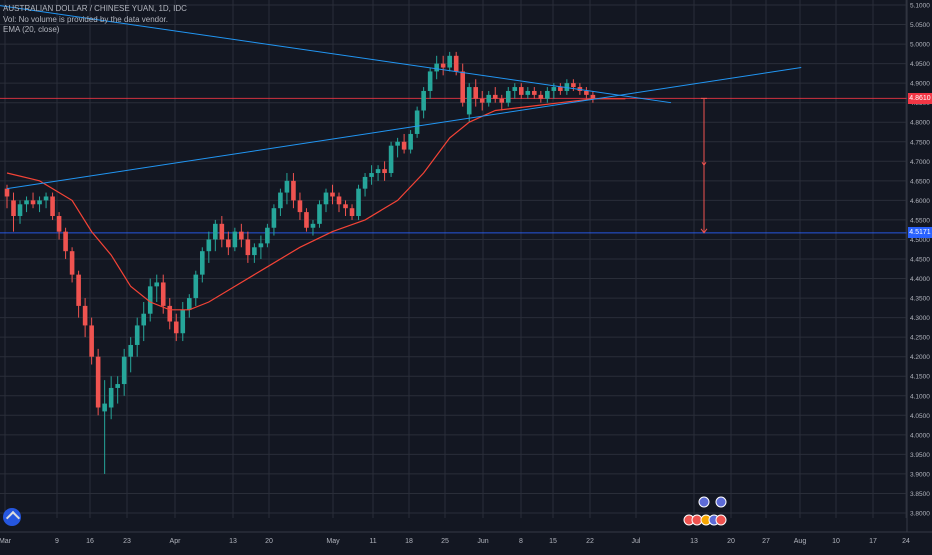 This screenshot has width=932, height=555. Describe the element at coordinates (31, 29) in the screenshot. I see `ema-legend-label: EMA (20, close)` at that location.